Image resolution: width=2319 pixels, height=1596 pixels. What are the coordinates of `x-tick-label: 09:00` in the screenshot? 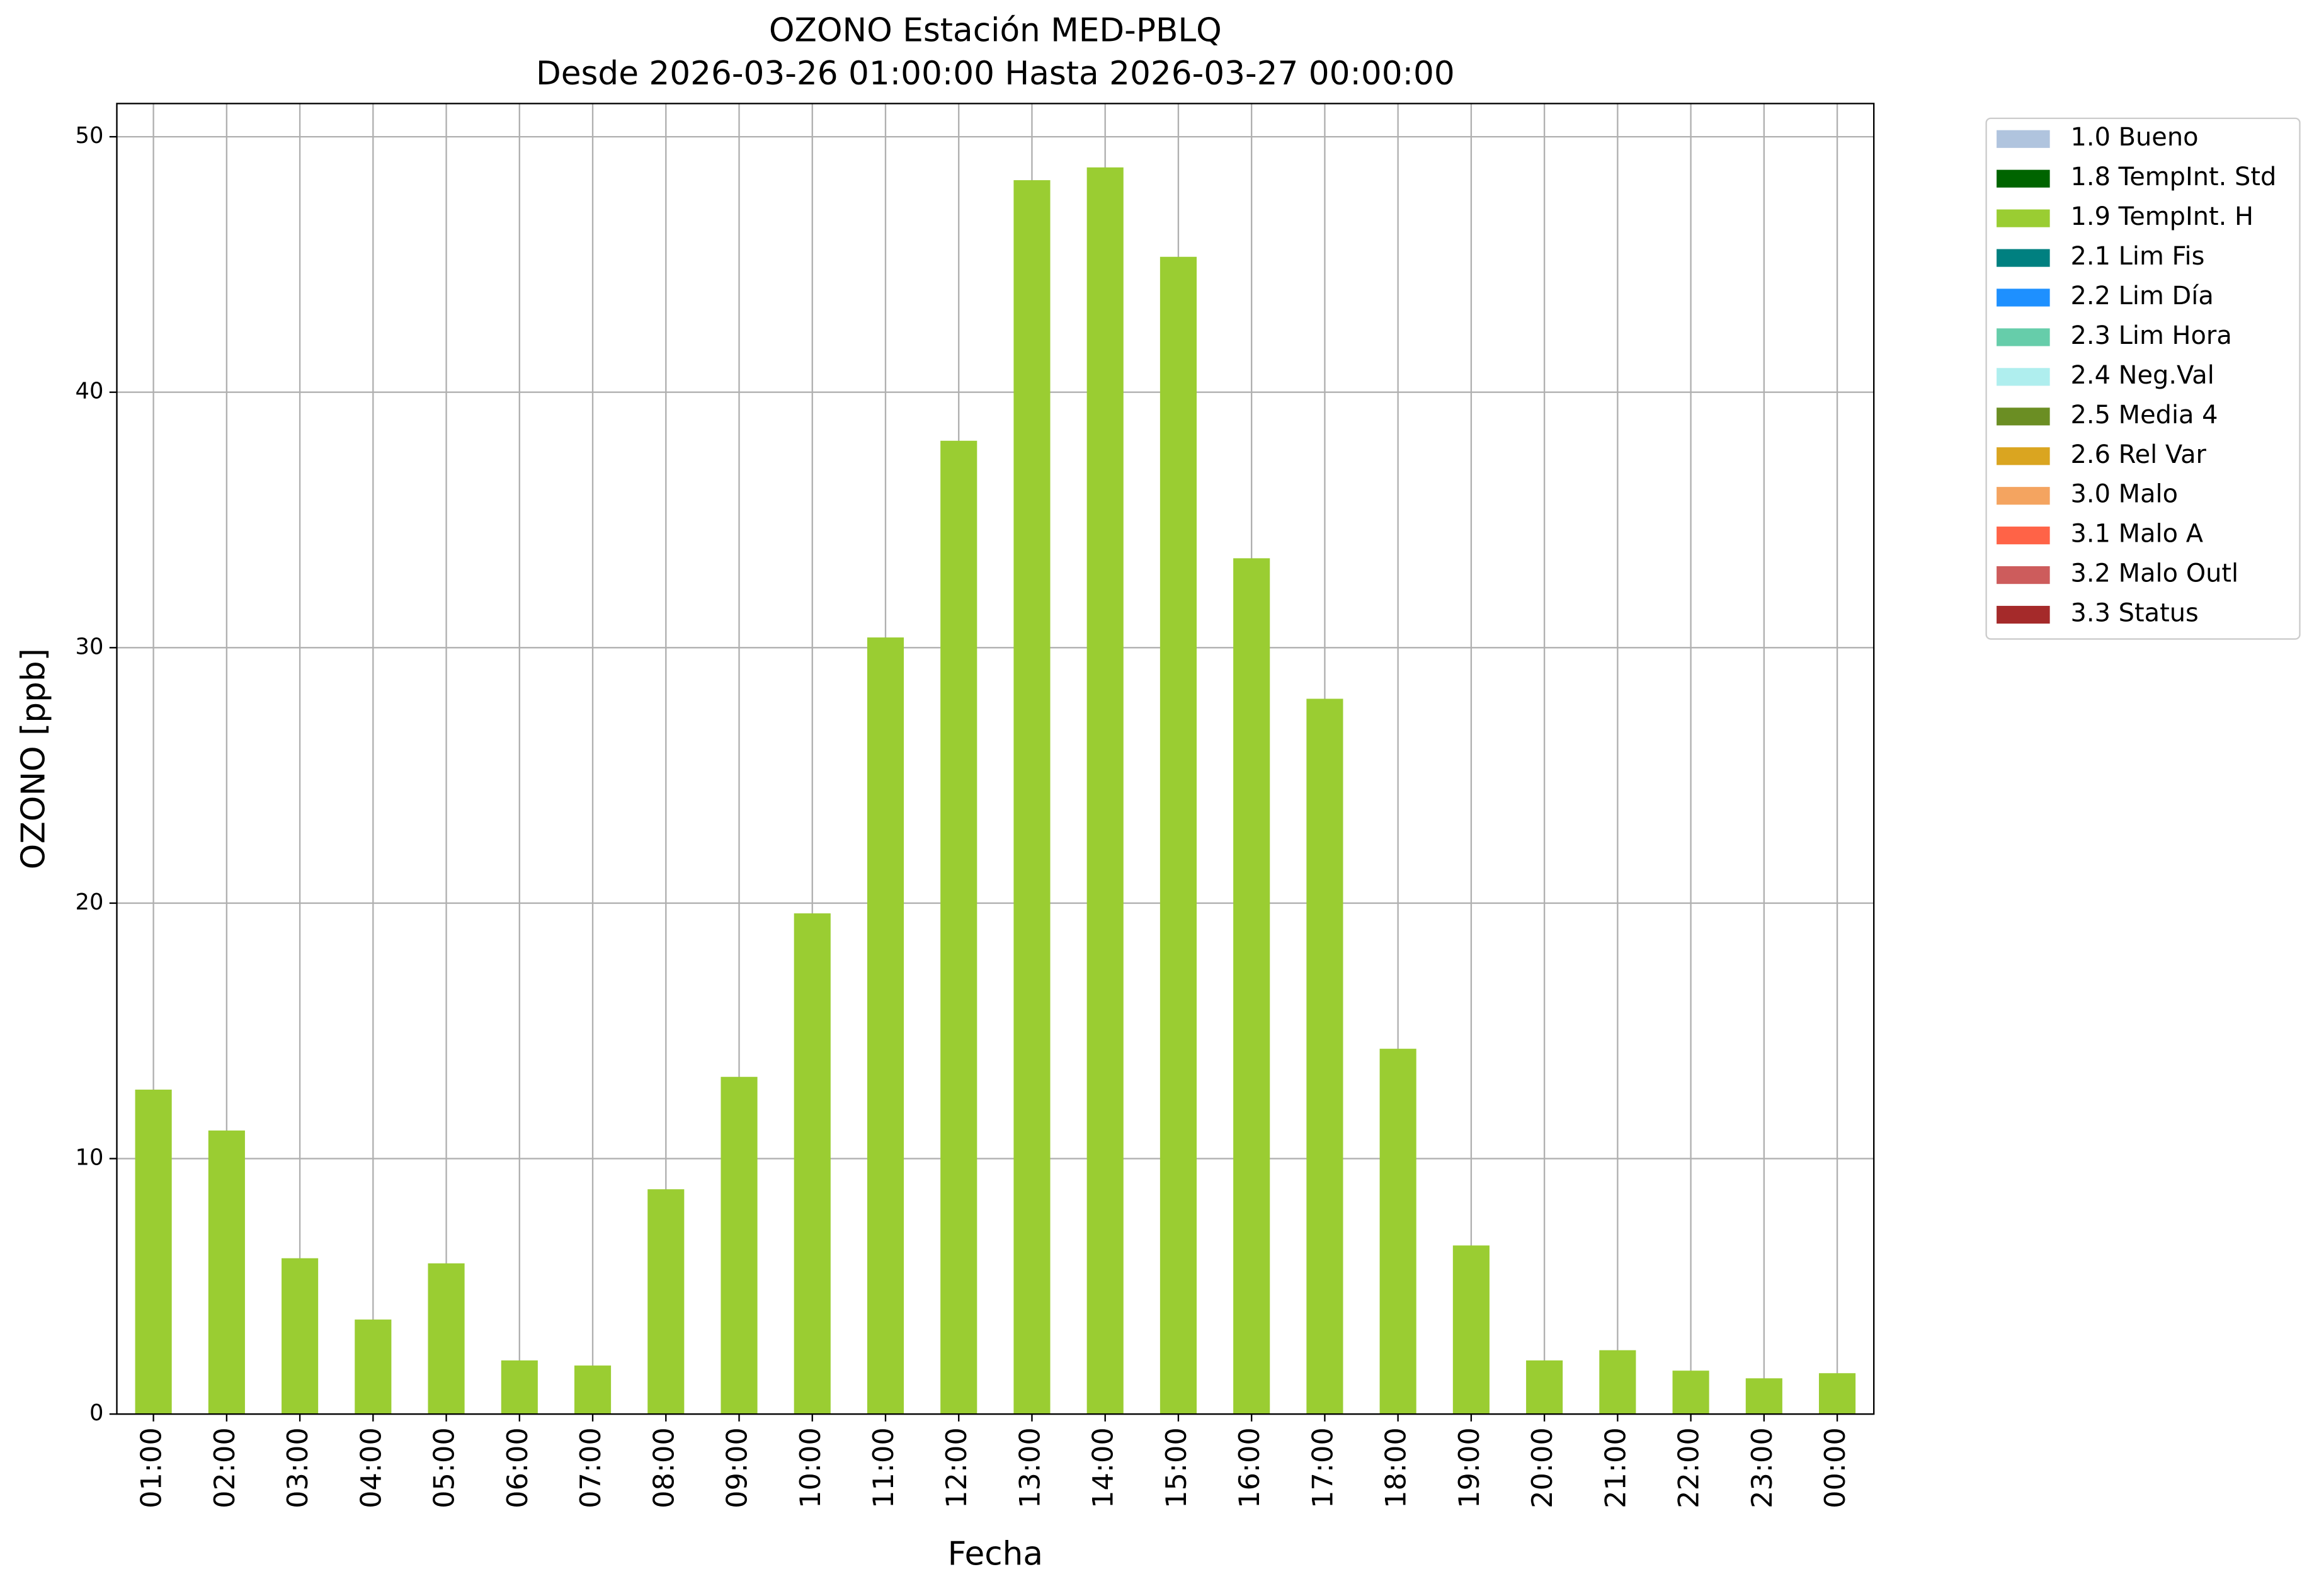 It's located at (737, 1467).